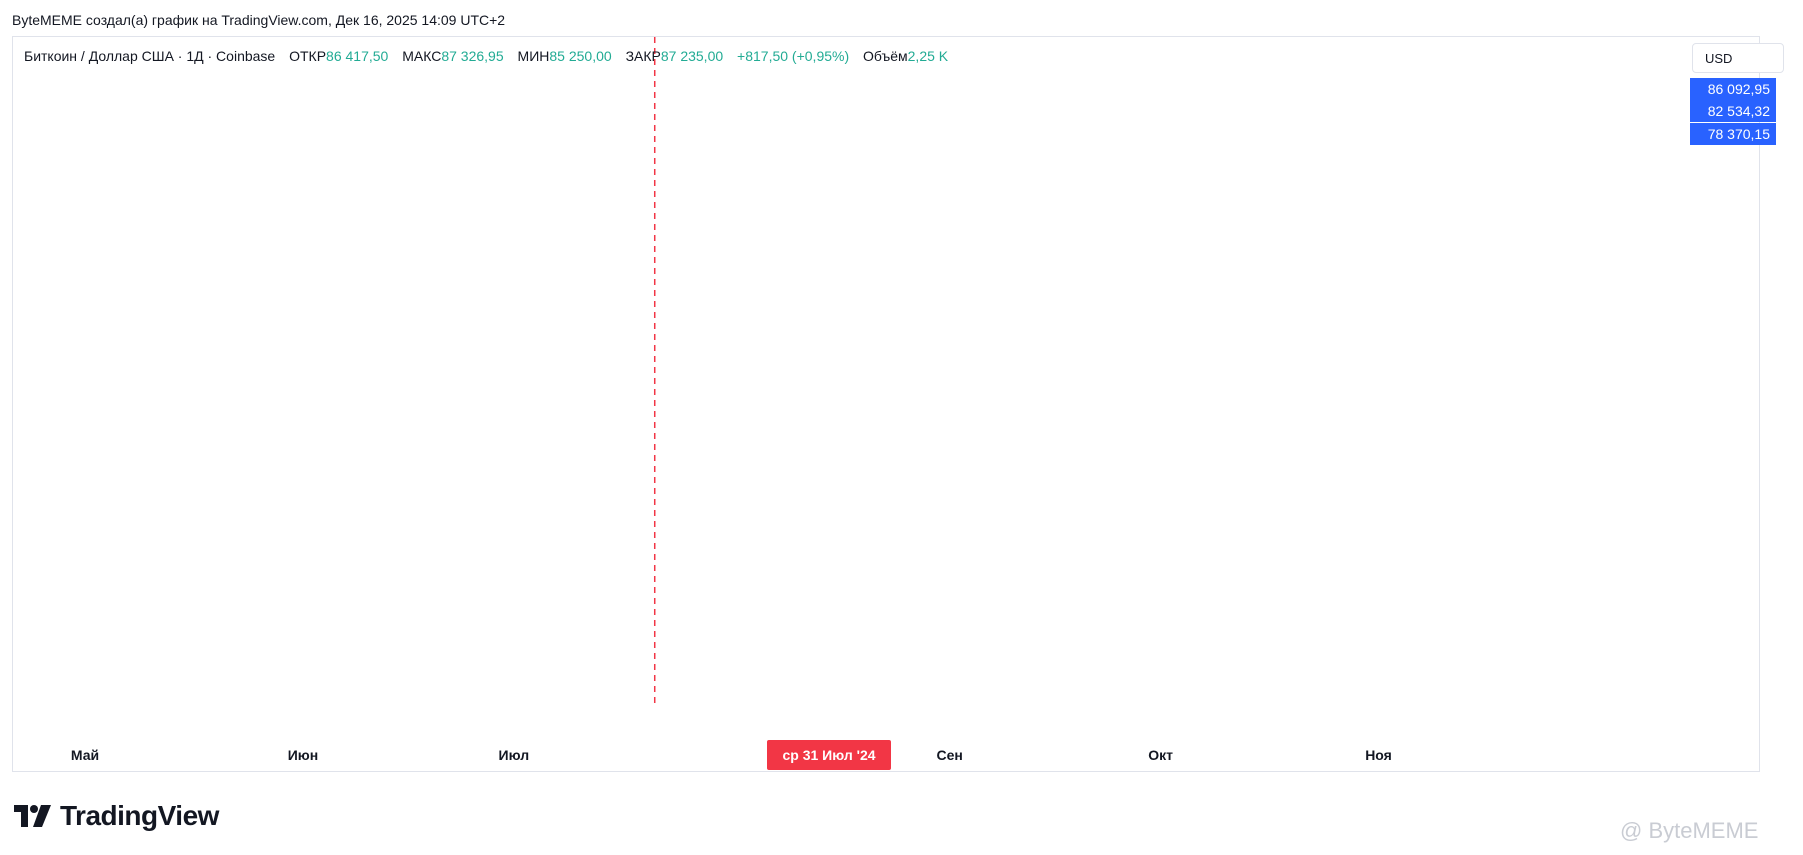 This screenshot has height=855, width=1803. What do you see at coordinates (692, 56) in the screenshot?
I see `close-value: 87 235,00` at bounding box center [692, 56].